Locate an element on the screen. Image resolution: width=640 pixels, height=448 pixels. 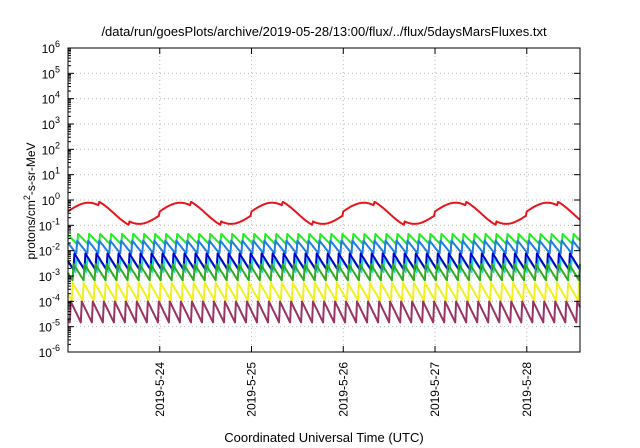
y-tick-exponent: 0 is located at coordinates (57, 196).